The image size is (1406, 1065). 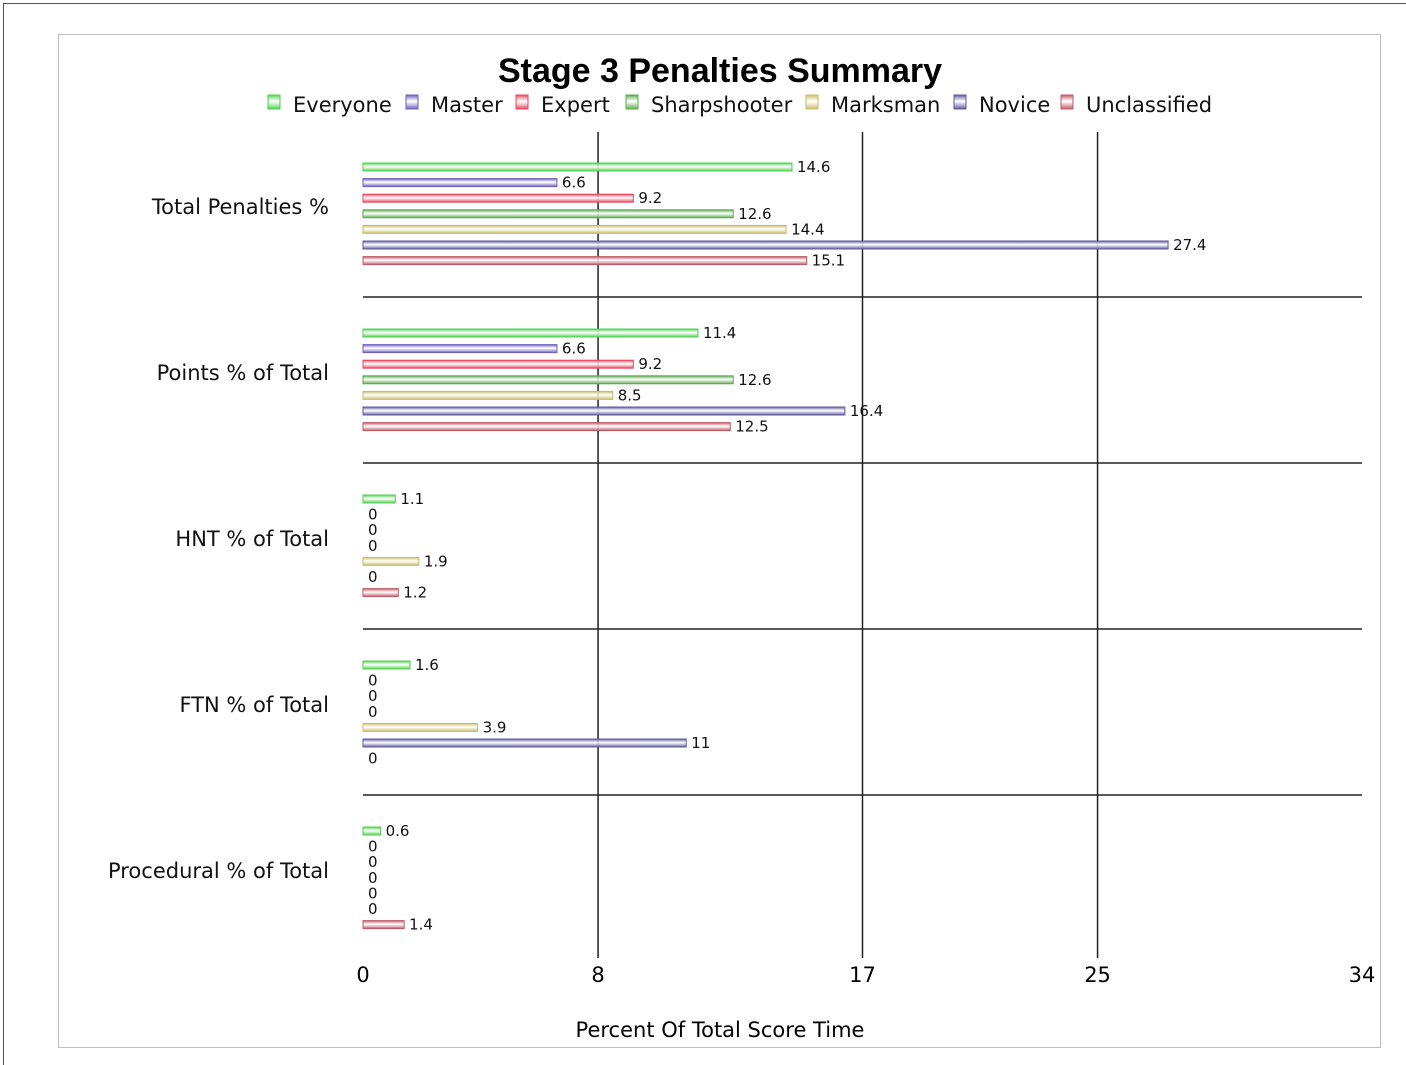 I want to click on x-tick-label: 34, so click(x=1362, y=975).